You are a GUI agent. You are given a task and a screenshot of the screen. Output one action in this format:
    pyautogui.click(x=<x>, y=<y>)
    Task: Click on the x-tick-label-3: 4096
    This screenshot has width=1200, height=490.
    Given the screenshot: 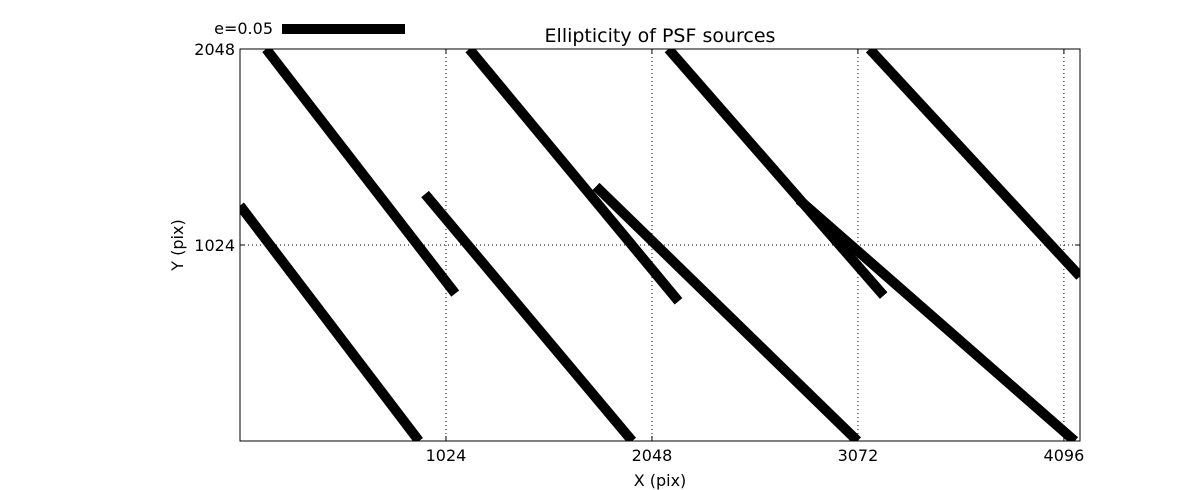 What is the action you would take?
    pyautogui.click(x=1064, y=455)
    